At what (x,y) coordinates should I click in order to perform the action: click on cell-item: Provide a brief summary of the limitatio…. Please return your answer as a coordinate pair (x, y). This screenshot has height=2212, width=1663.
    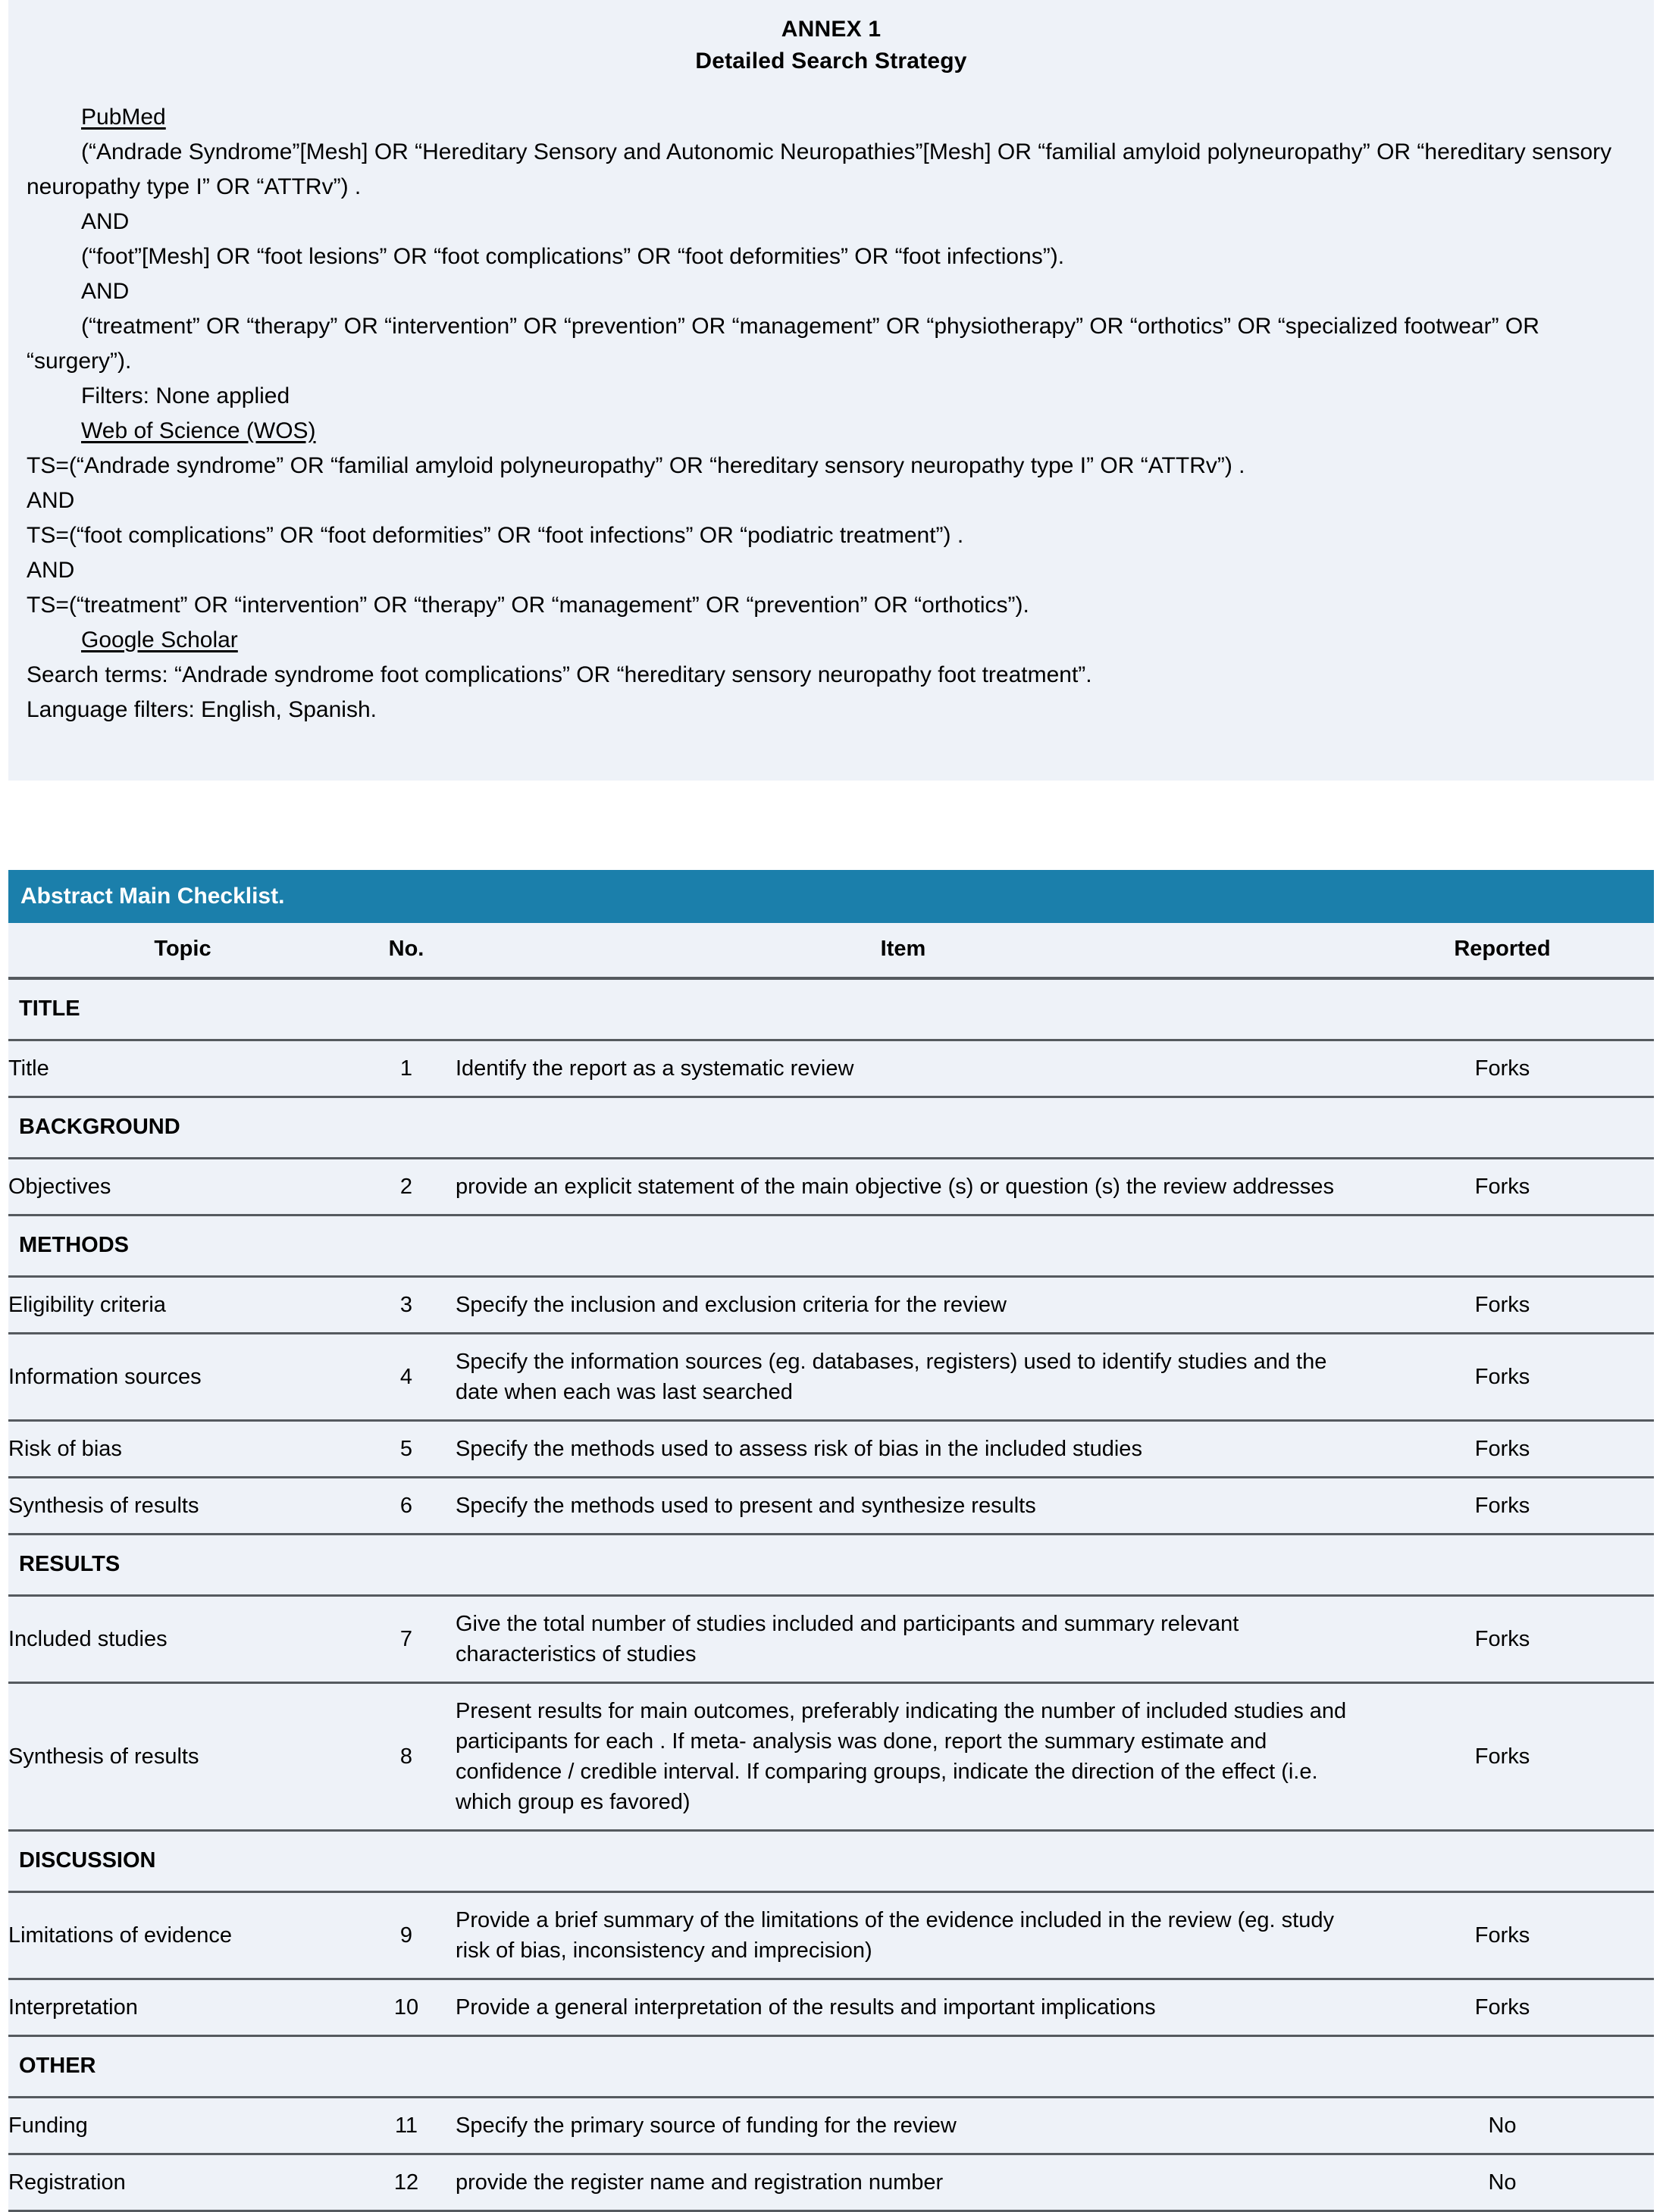
    Looking at the image, I should click on (904, 1935).